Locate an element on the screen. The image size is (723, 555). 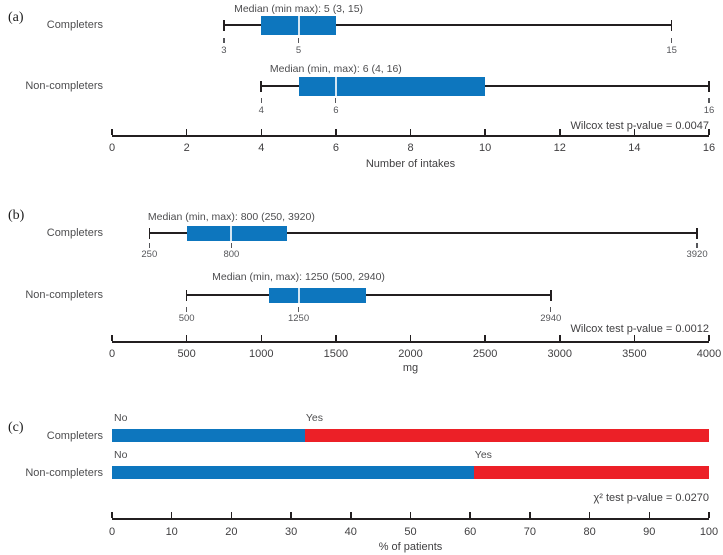
stat-text: Wilcox test p-value = 0.0047 is located at coordinates (640, 126).